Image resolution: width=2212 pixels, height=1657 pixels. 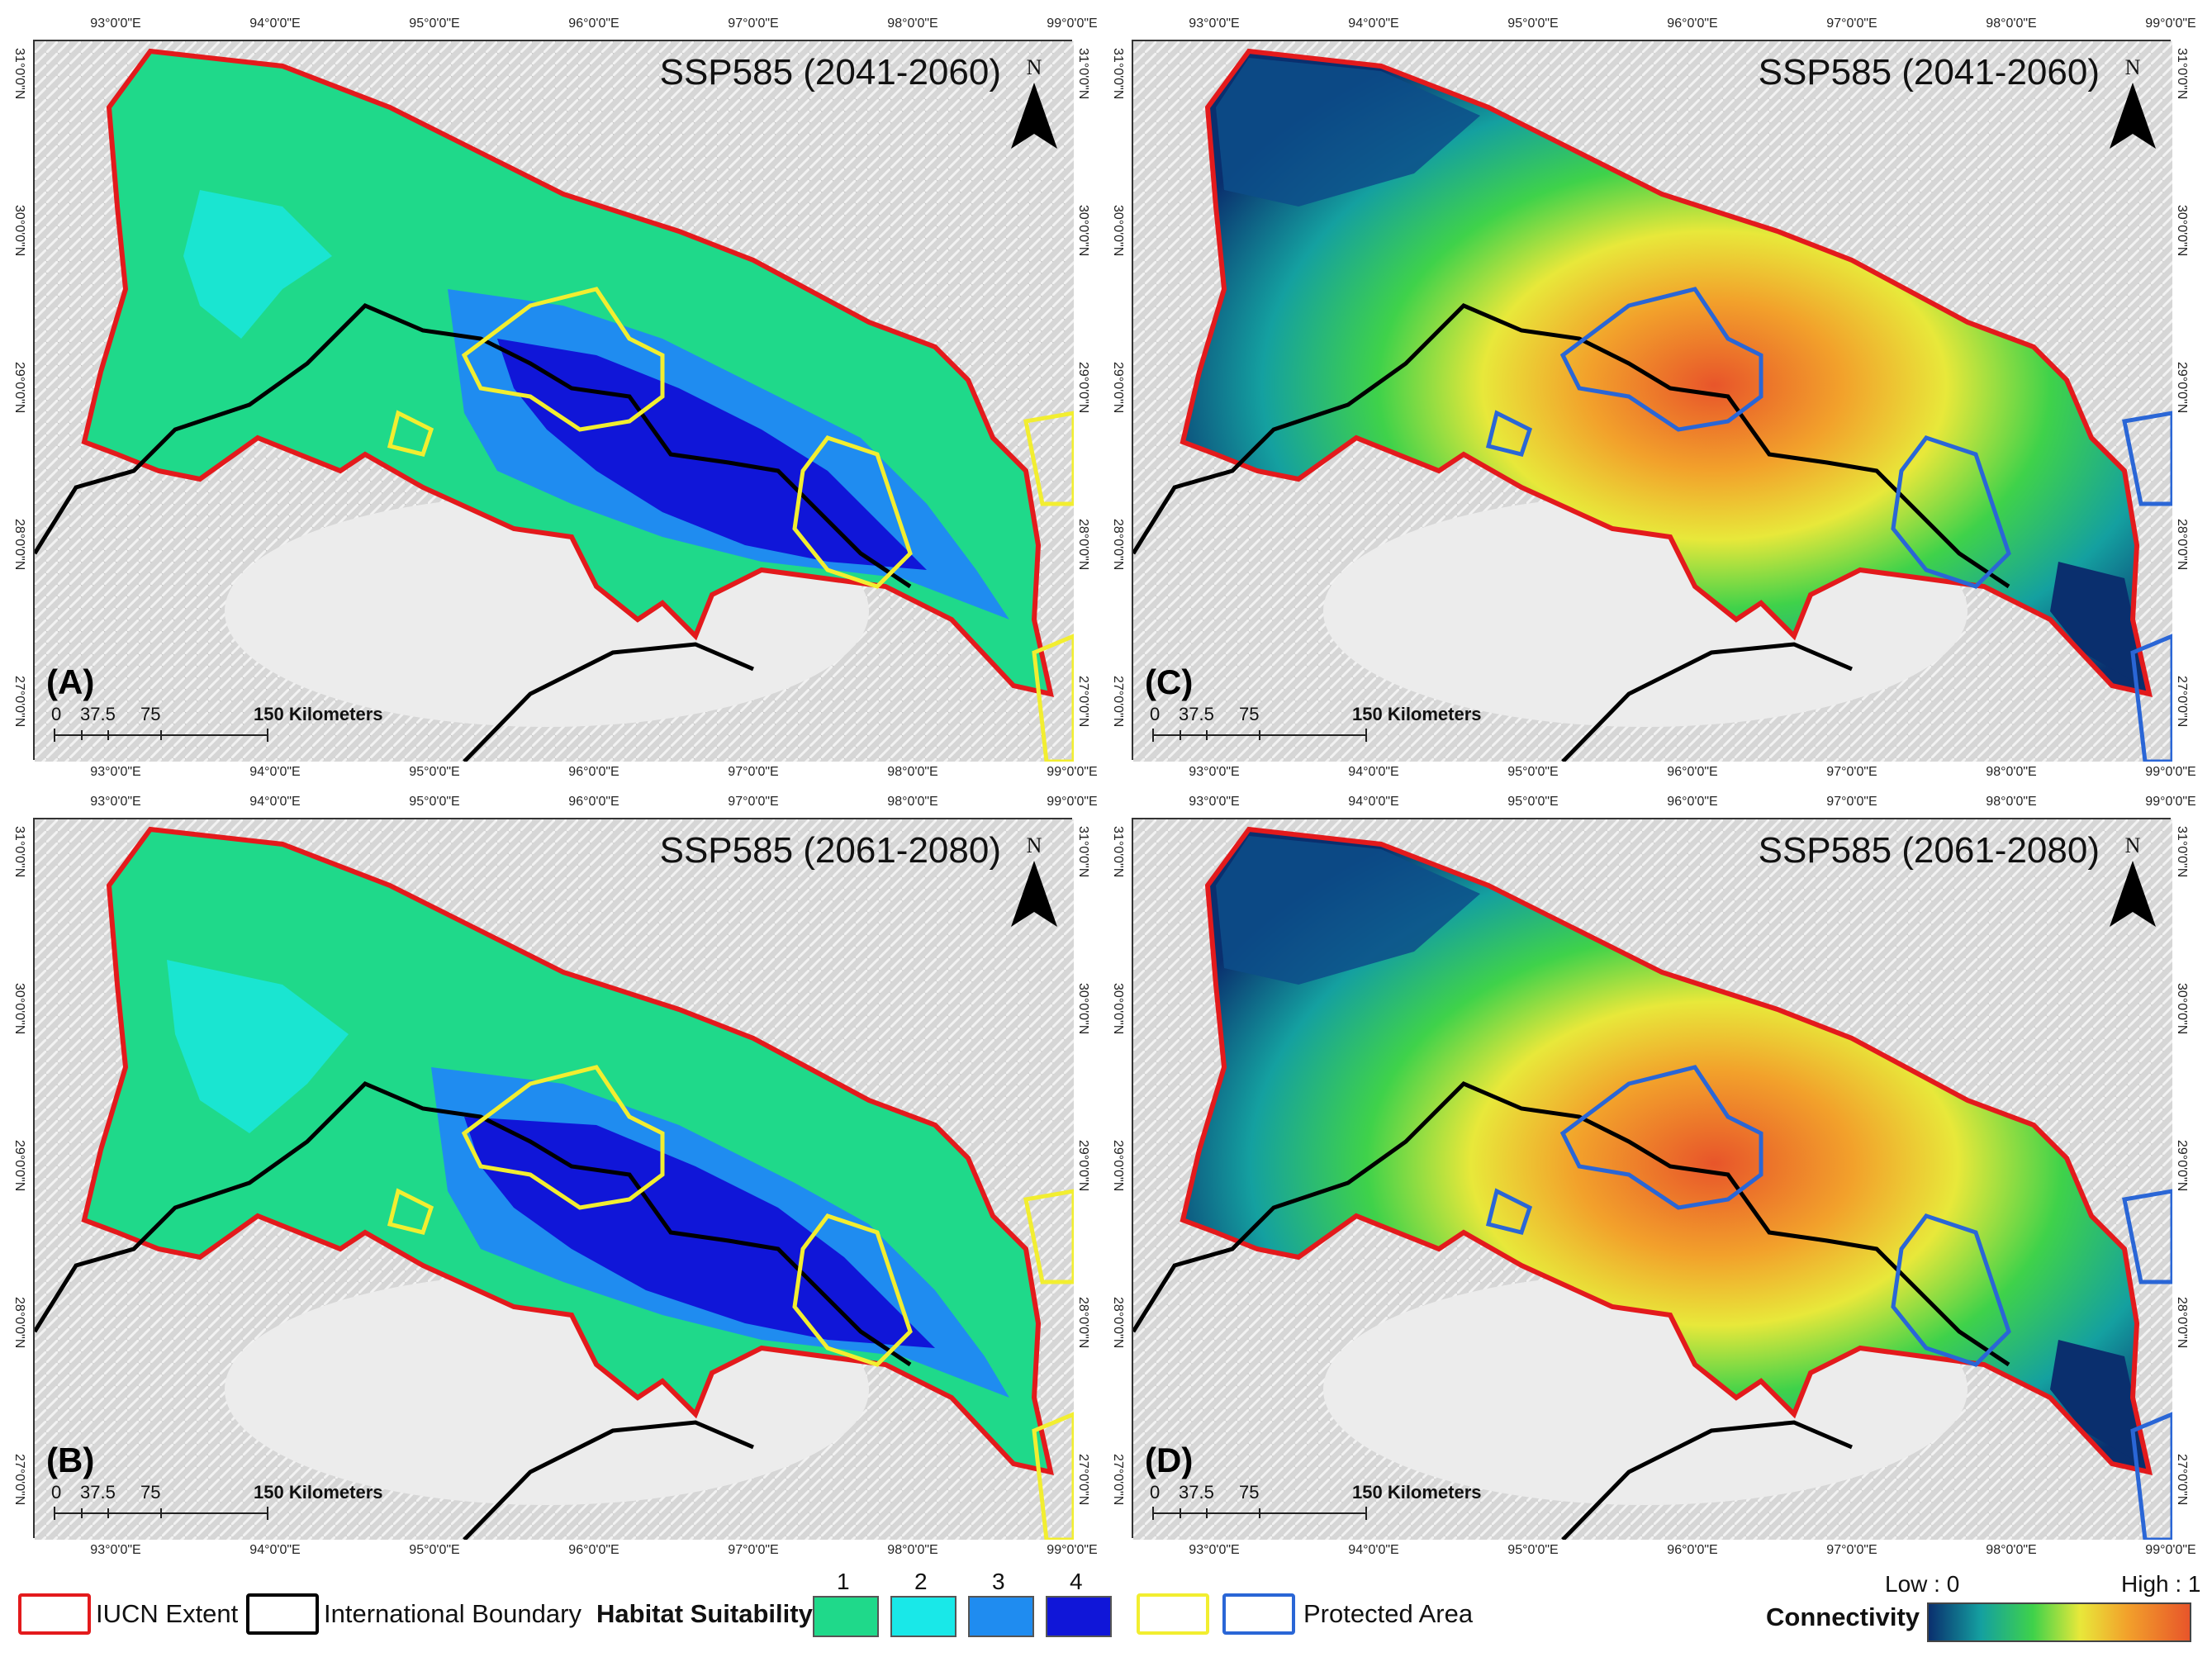 What do you see at coordinates (452, 1614) in the screenshot?
I see `international-boundary-label: International Boundary` at bounding box center [452, 1614].